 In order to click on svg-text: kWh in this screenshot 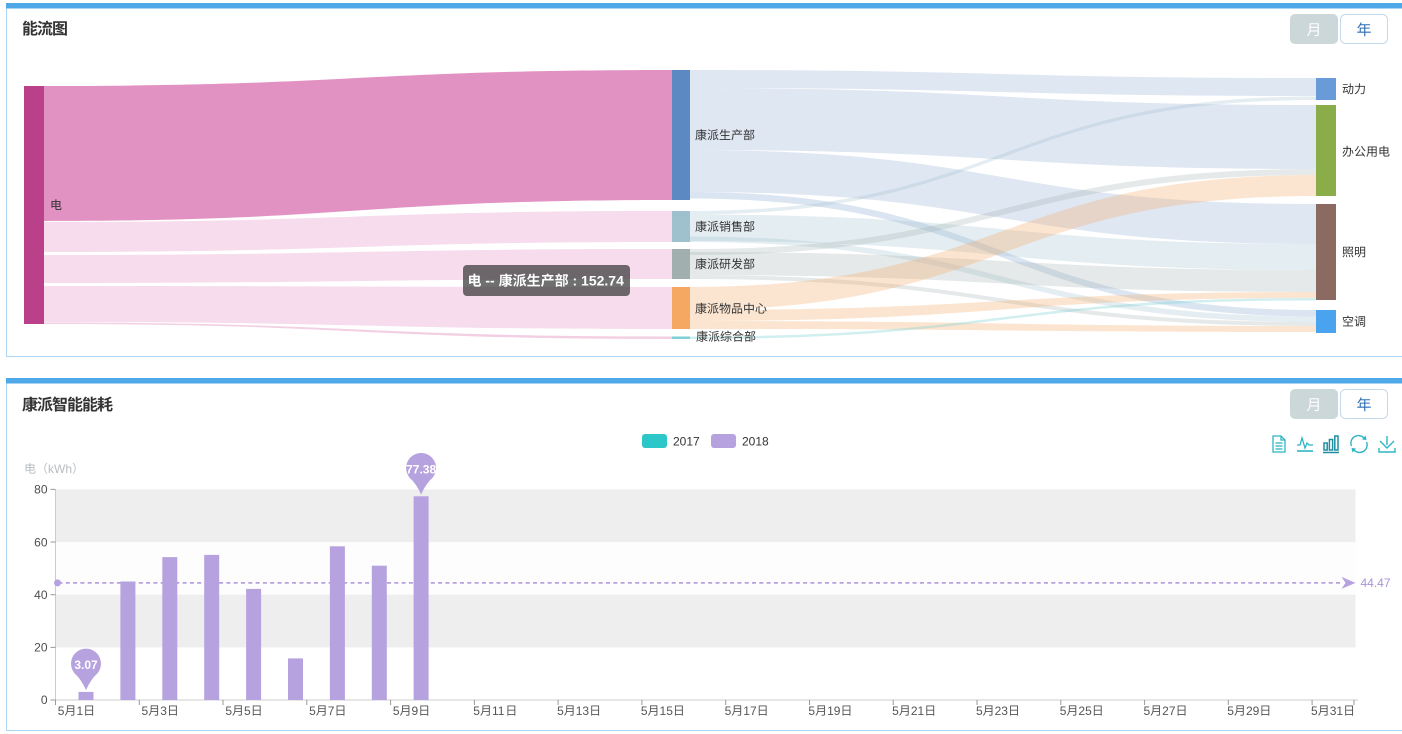, I will do `click(60, 469)`.